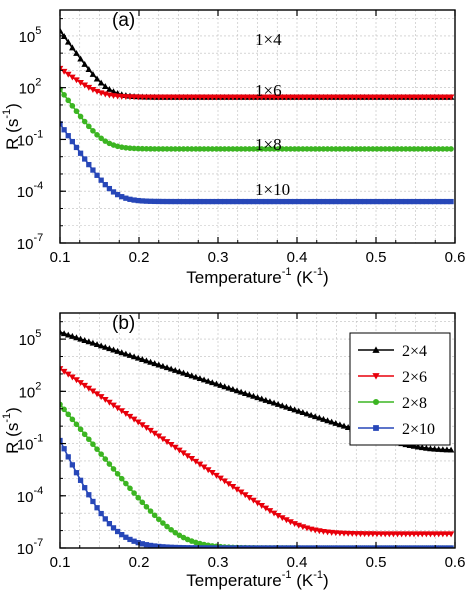 Image resolution: width=474 pixels, height=609 pixels. What do you see at coordinates (12, 410) in the screenshot?
I see `y-axis-label-close: )` at bounding box center [12, 410].